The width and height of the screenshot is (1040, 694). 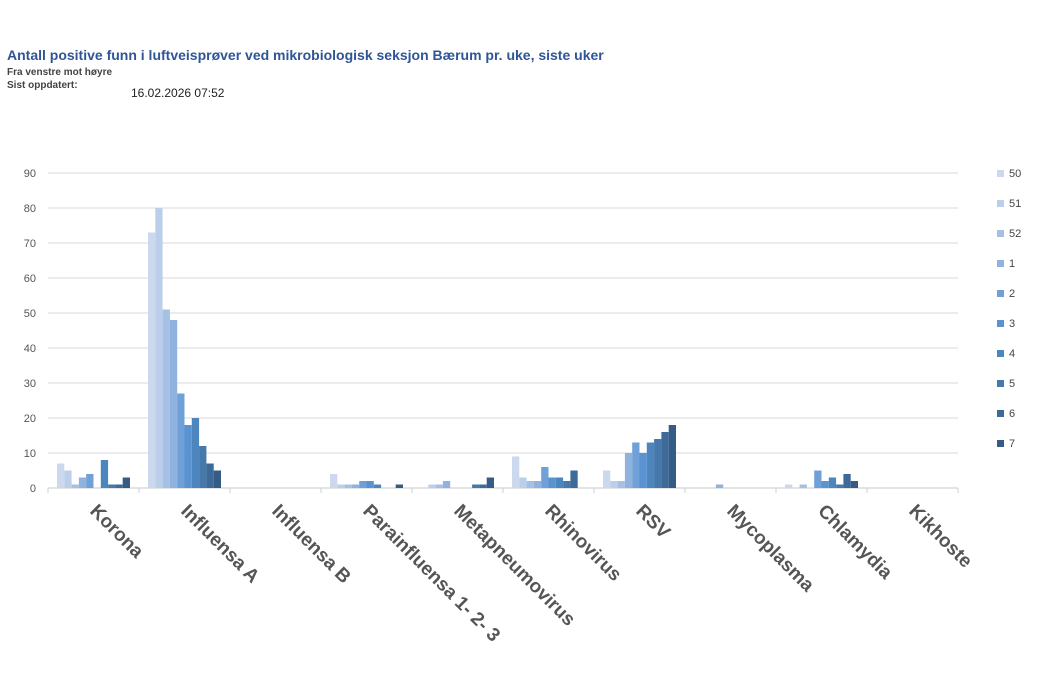 I want to click on y-tick-label: 70, so click(x=30, y=244).